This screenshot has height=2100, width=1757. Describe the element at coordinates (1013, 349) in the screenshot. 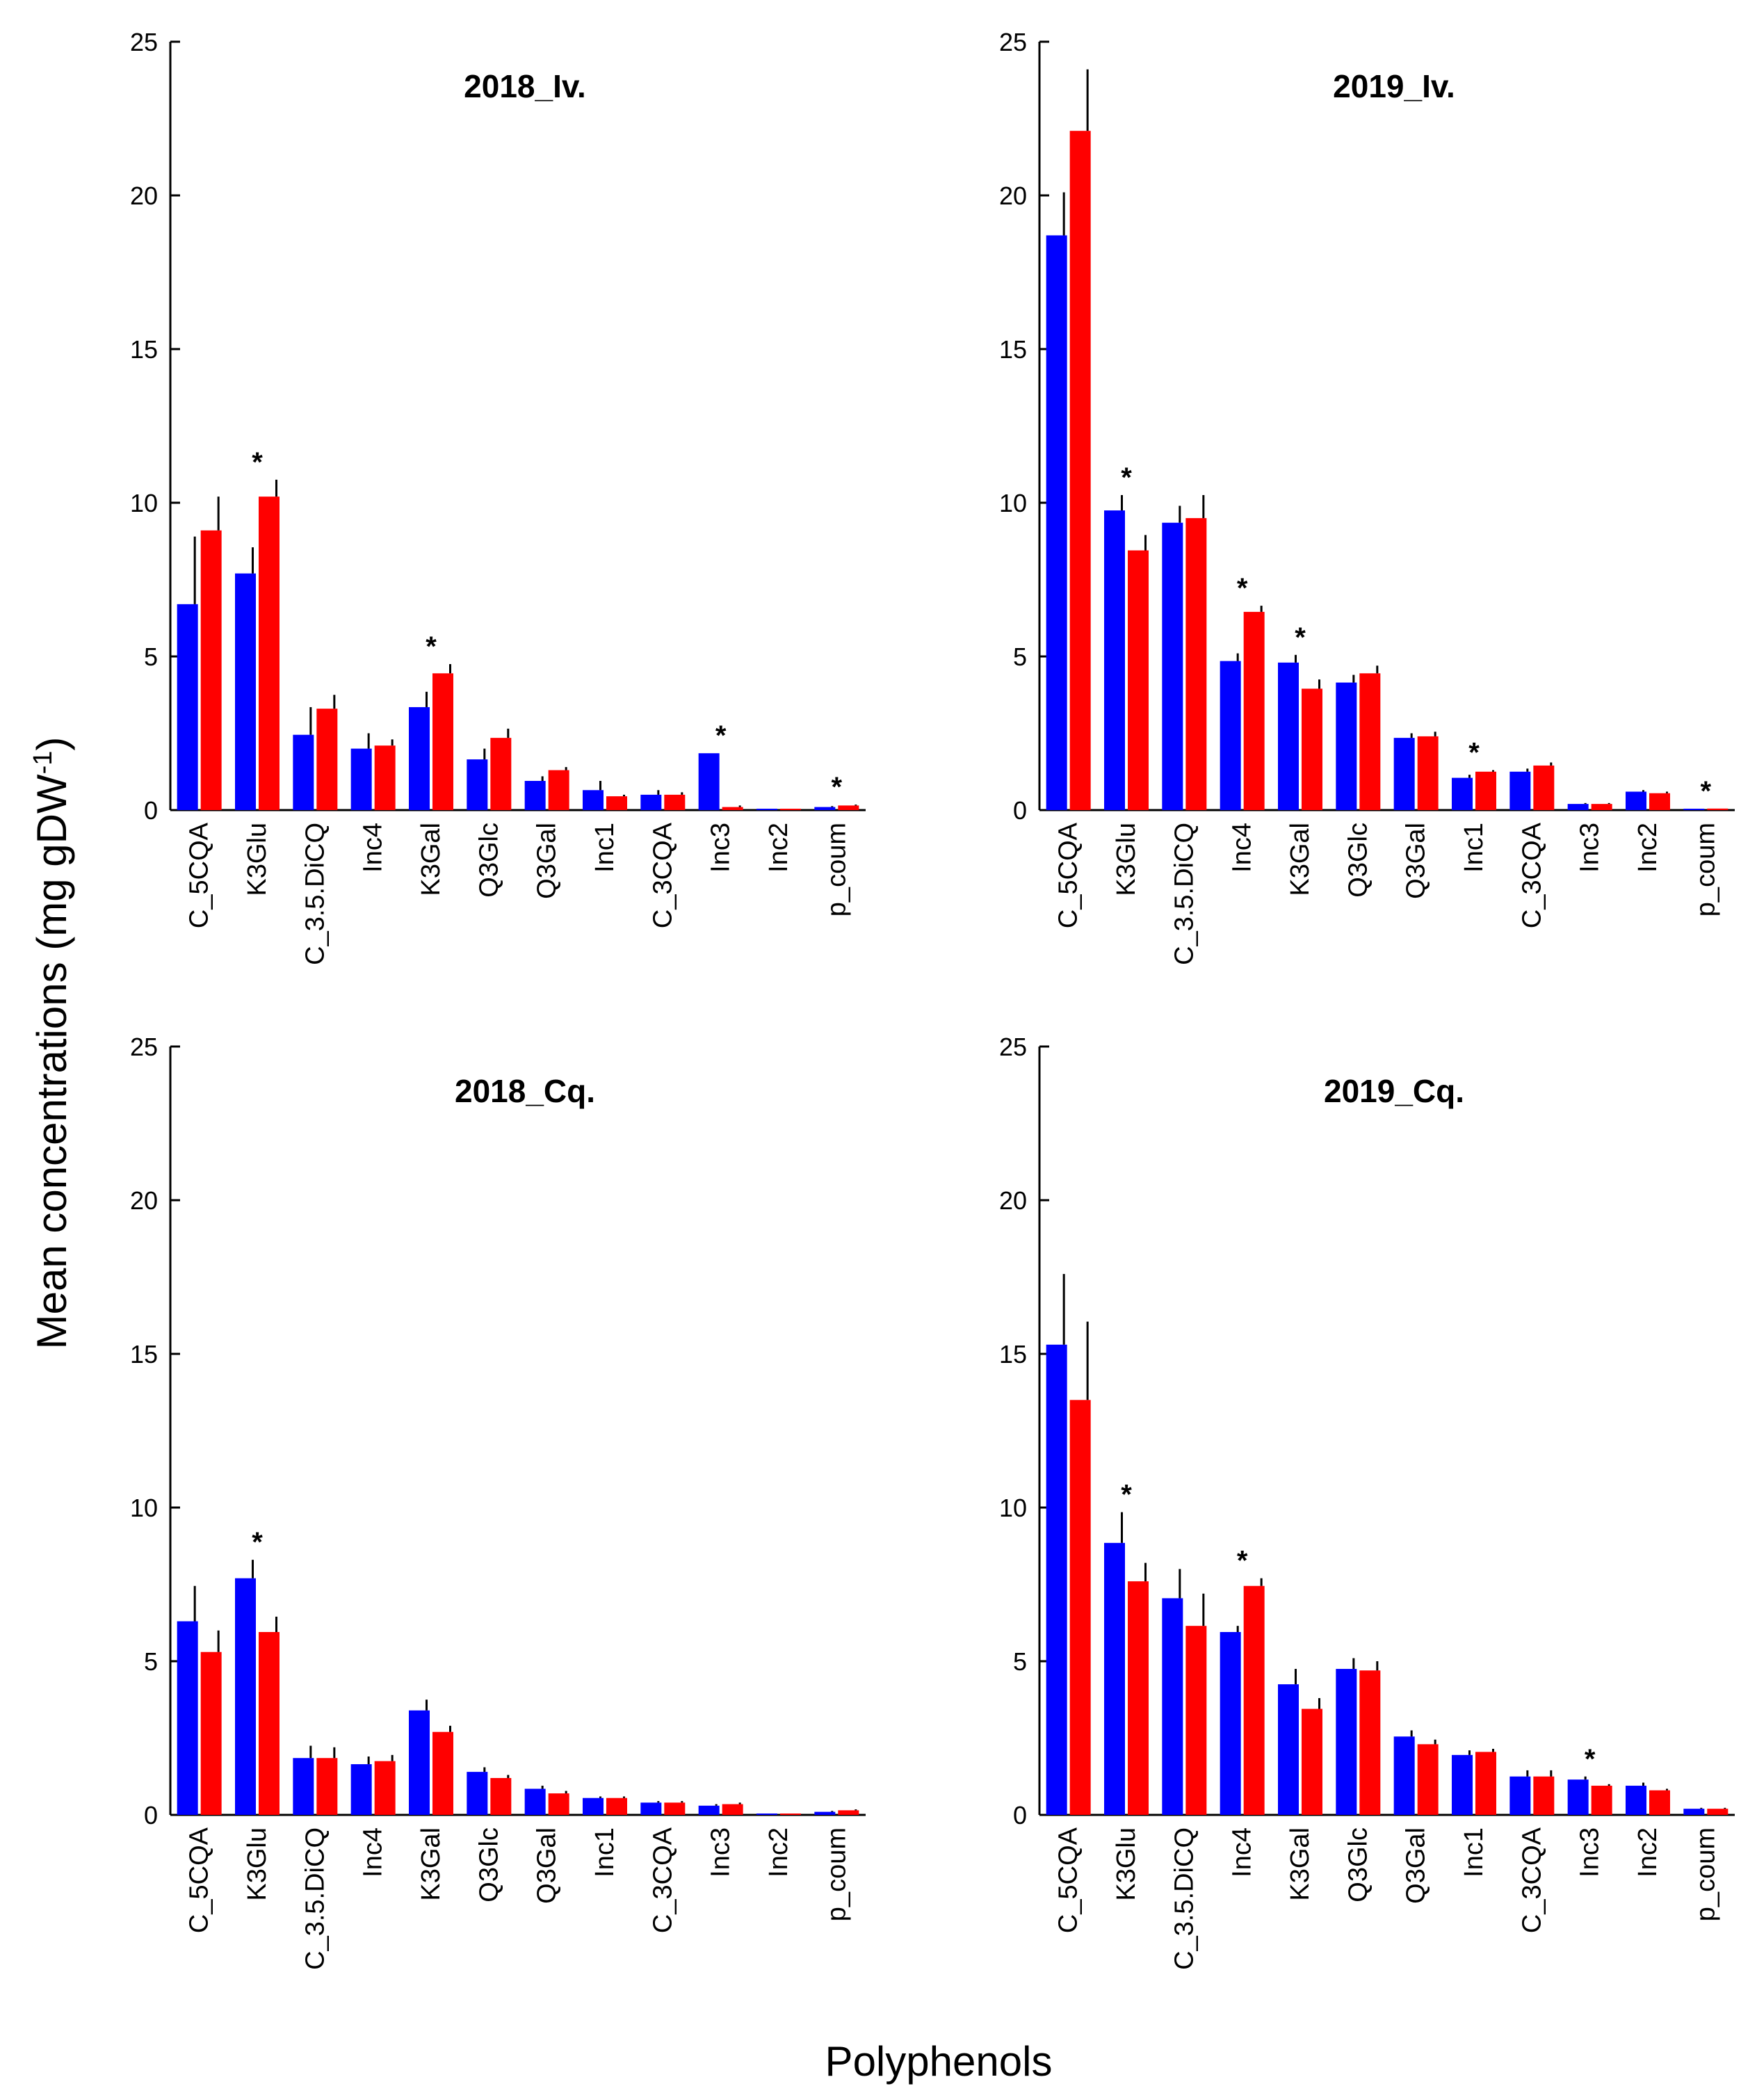

I see `y-tick-label: 15` at that location.